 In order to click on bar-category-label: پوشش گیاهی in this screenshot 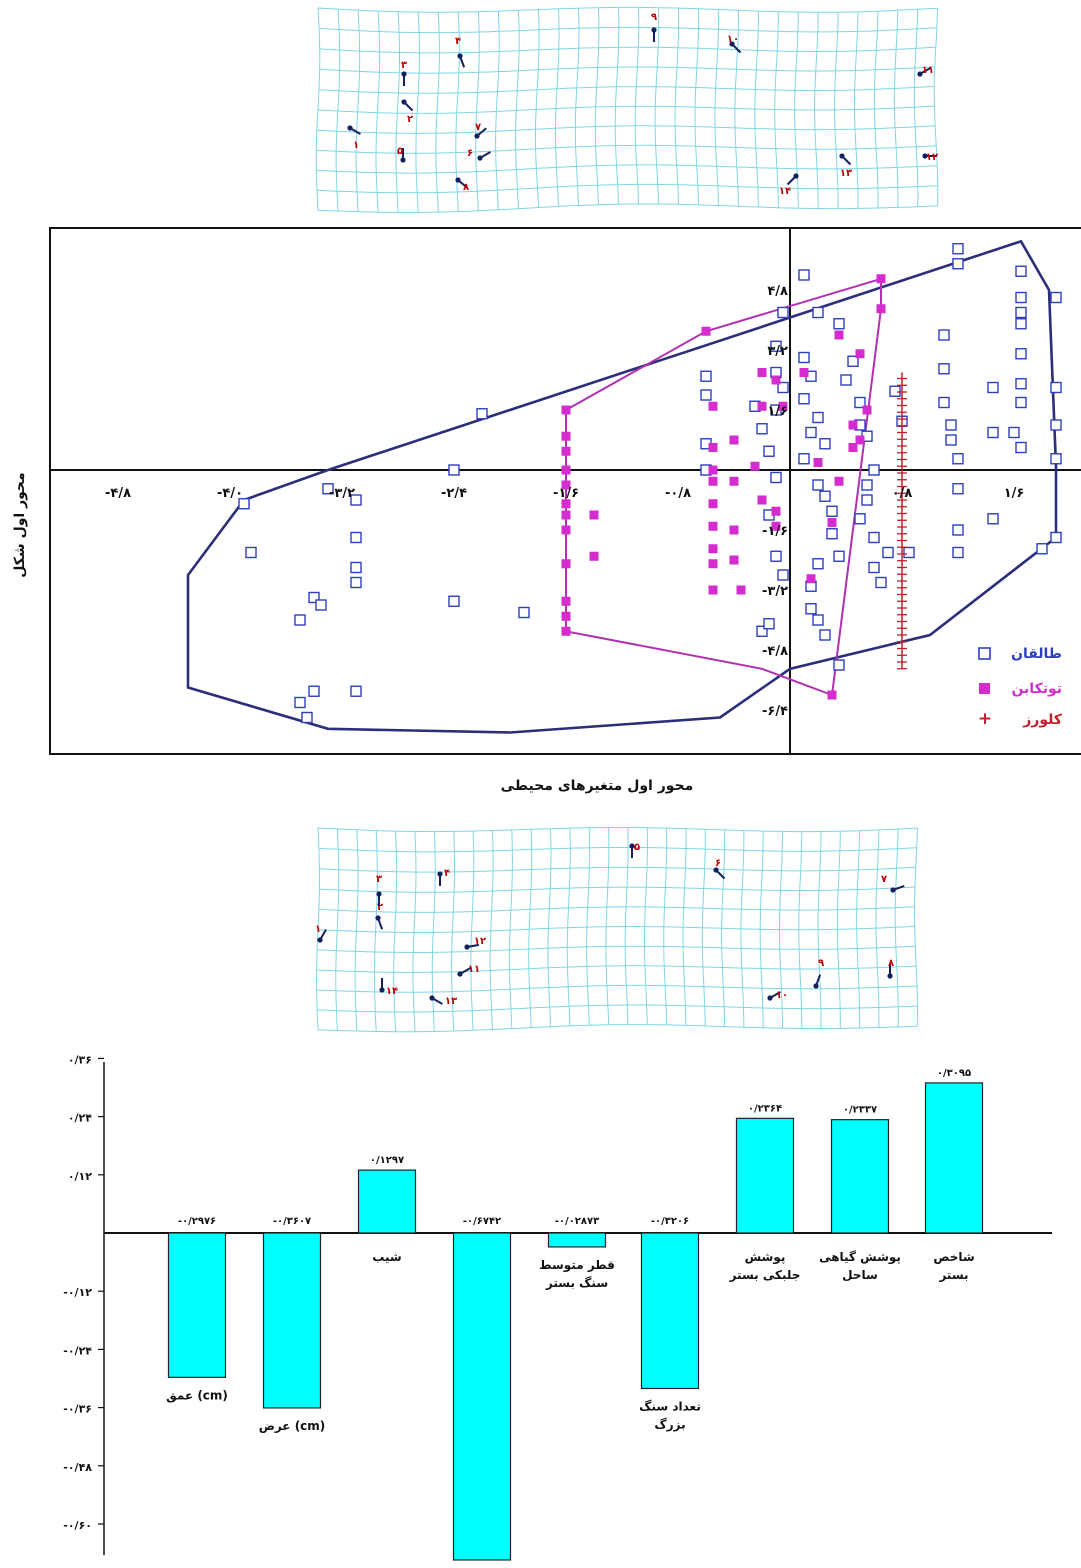, I will do `click(860, 1257)`.